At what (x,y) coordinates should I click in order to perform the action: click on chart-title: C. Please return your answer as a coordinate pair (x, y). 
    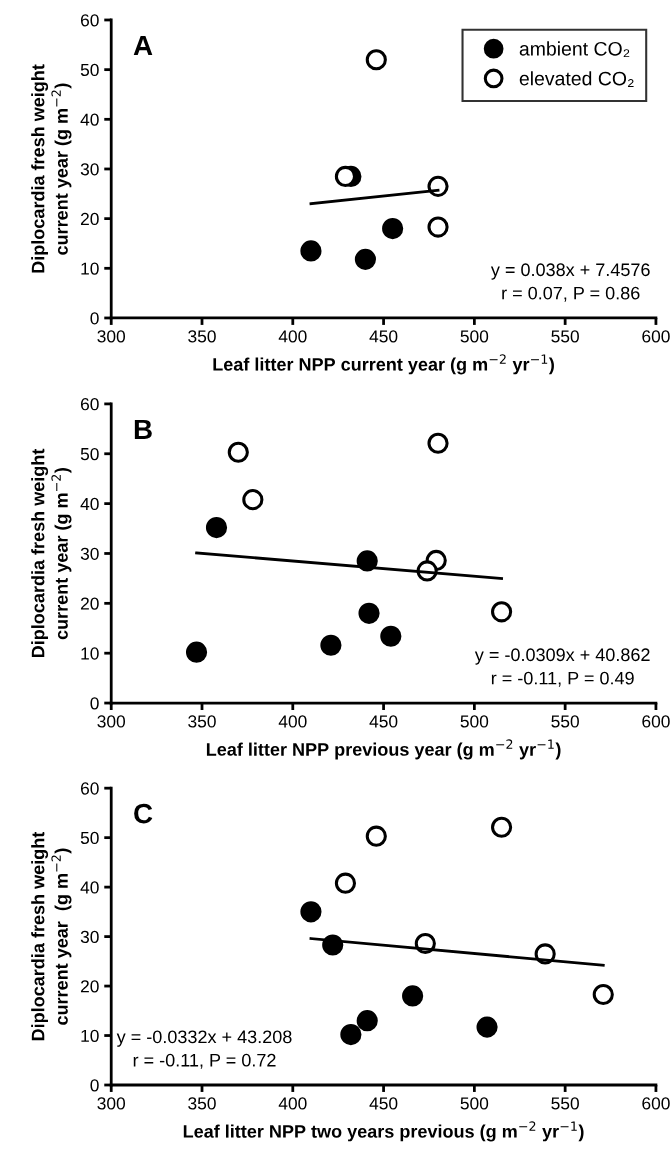
    Looking at the image, I should click on (143, 813).